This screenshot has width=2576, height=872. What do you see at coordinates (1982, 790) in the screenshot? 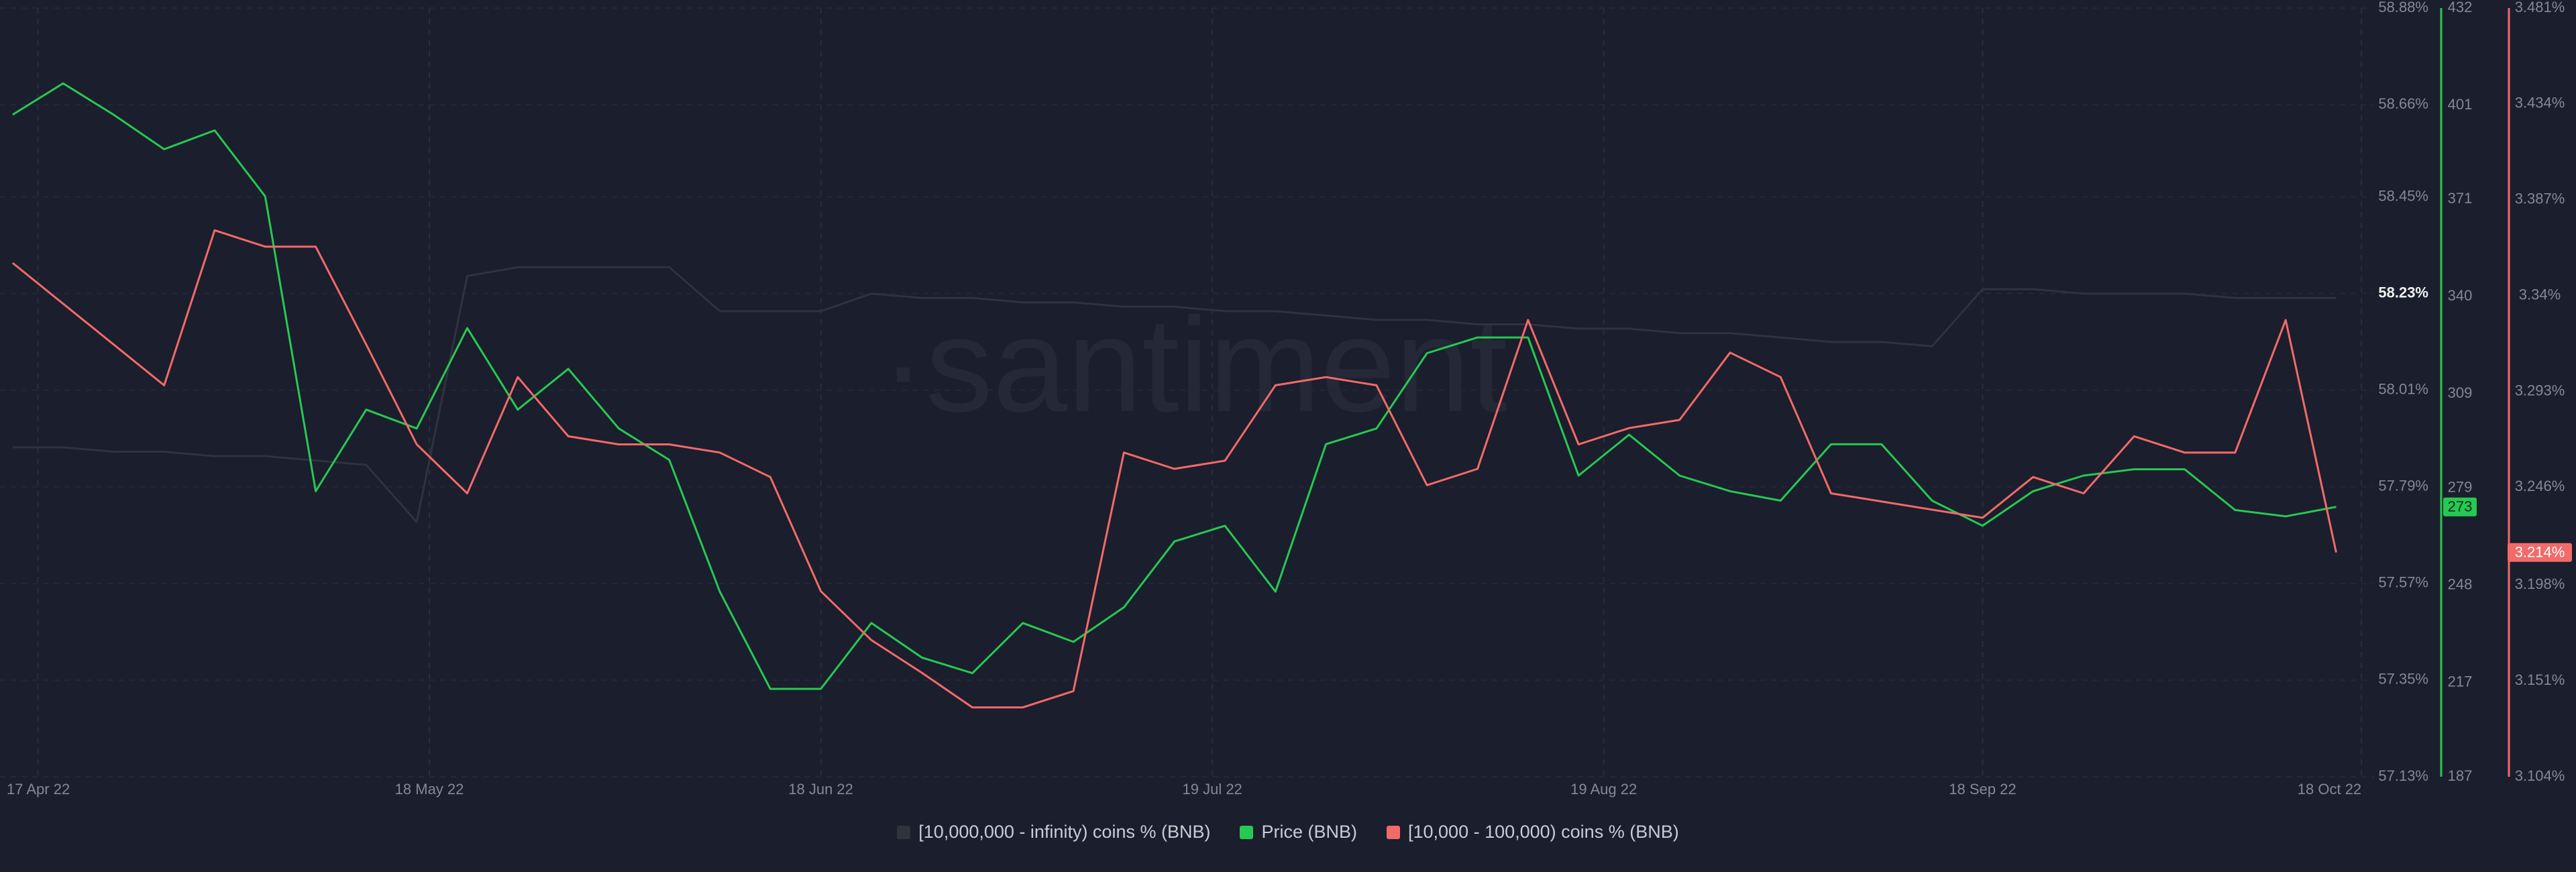
I see `x-tick-label: 18 Sep 22` at bounding box center [1982, 790].